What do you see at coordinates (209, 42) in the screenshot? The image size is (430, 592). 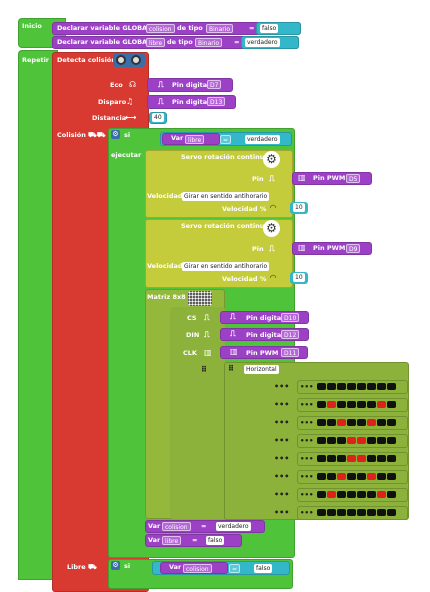 I see `type-dropdown-2: Binario` at bounding box center [209, 42].